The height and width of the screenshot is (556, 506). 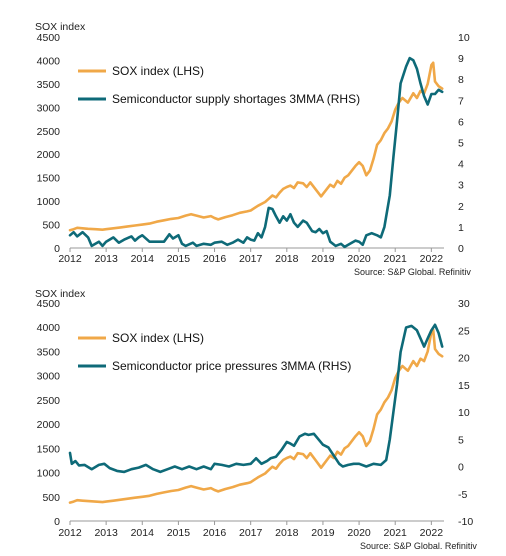 I want to click on chart-2-x-tick-label: 2021, so click(x=396, y=533).